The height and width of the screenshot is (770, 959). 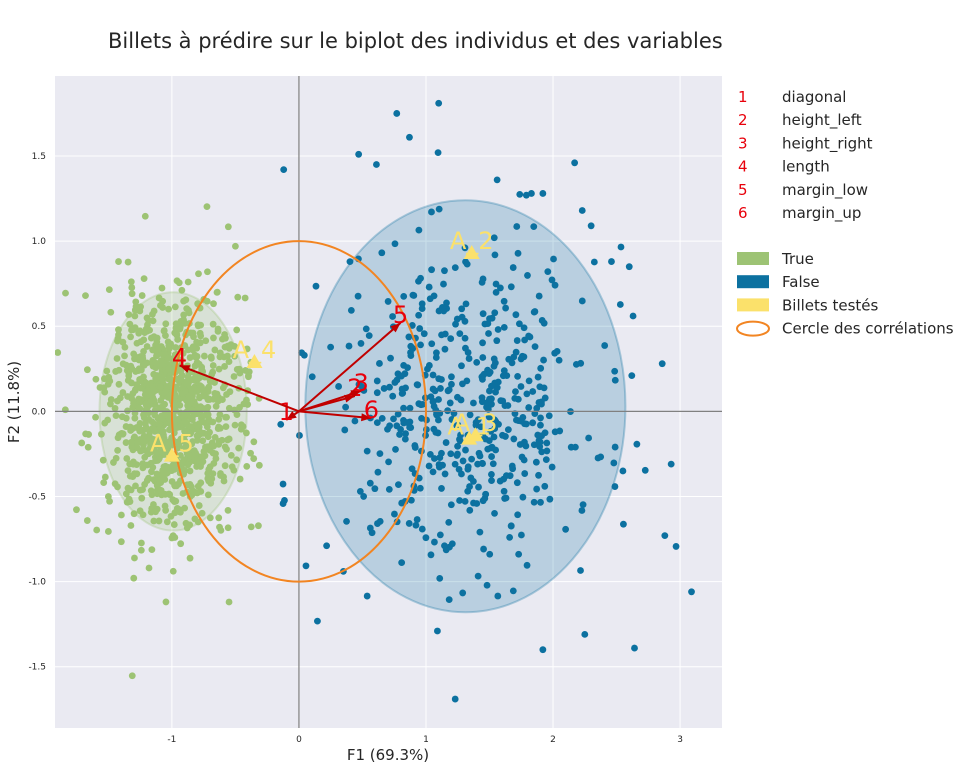 What do you see at coordinates (806, 167) in the screenshot?
I see `legend-variable-name: length` at bounding box center [806, 167].